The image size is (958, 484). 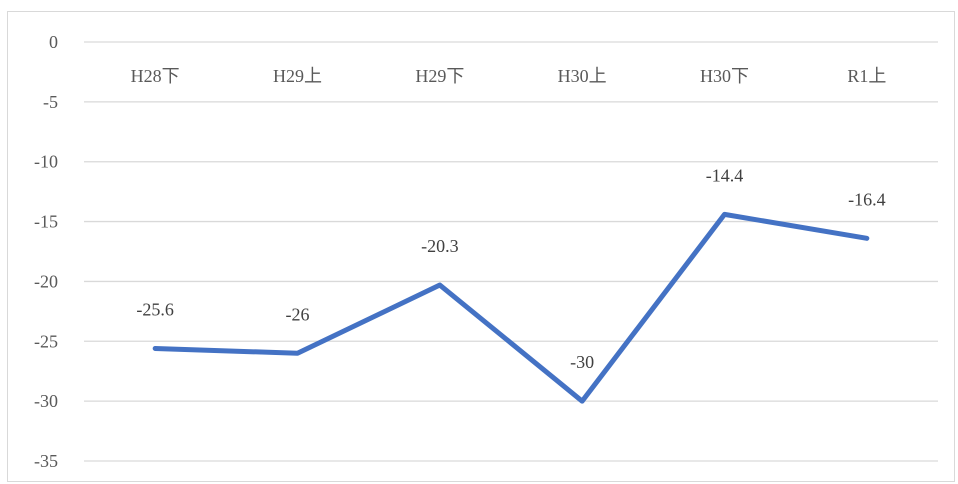 I want to click on category-label: H29下, so click(x=439, y=76).